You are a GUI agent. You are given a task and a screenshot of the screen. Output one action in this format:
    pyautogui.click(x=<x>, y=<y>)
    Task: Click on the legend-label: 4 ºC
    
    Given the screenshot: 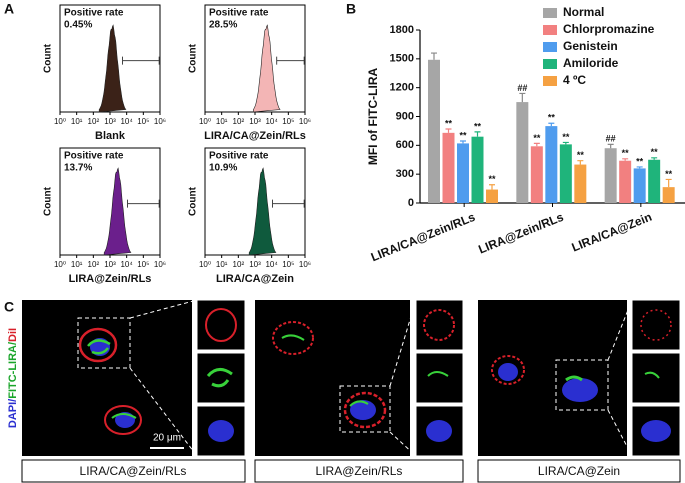 What is the action you would take?
    pyautogui.click(x=574, y=80)
    